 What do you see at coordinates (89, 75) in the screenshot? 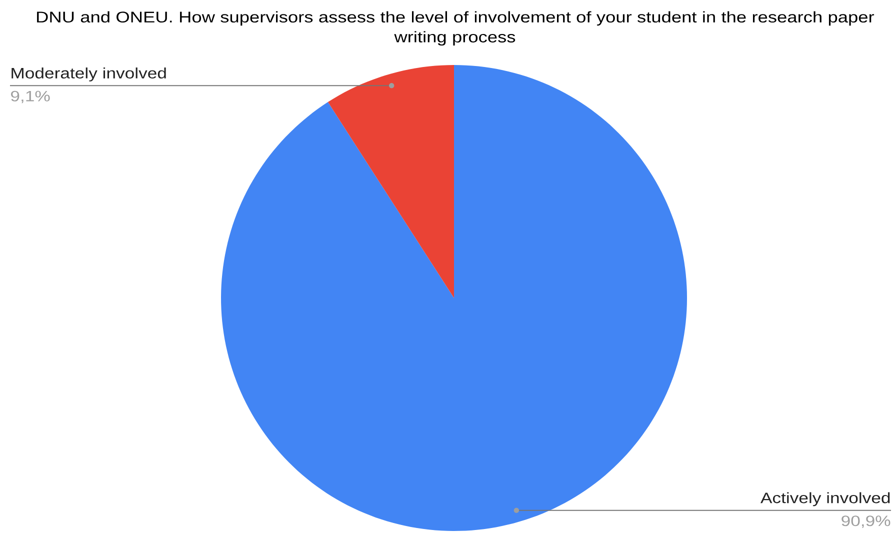
I see `slice-label: Moderately involved` at bounding box center [89, 75].